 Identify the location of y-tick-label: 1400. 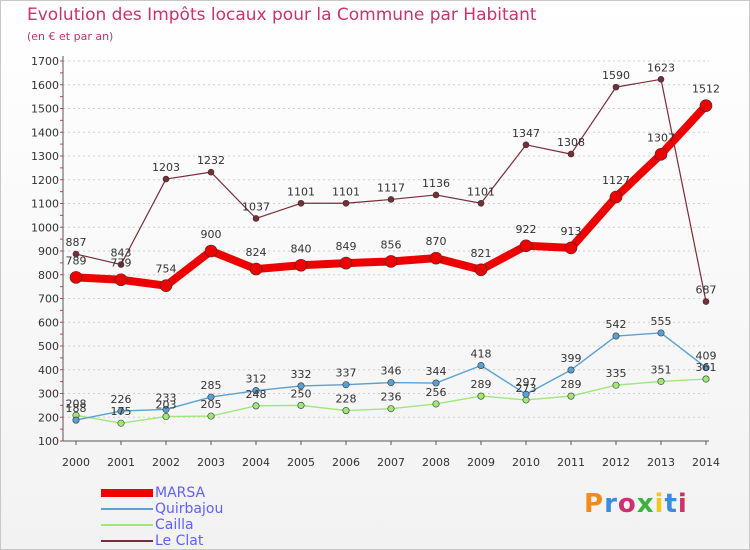
(45, 132).